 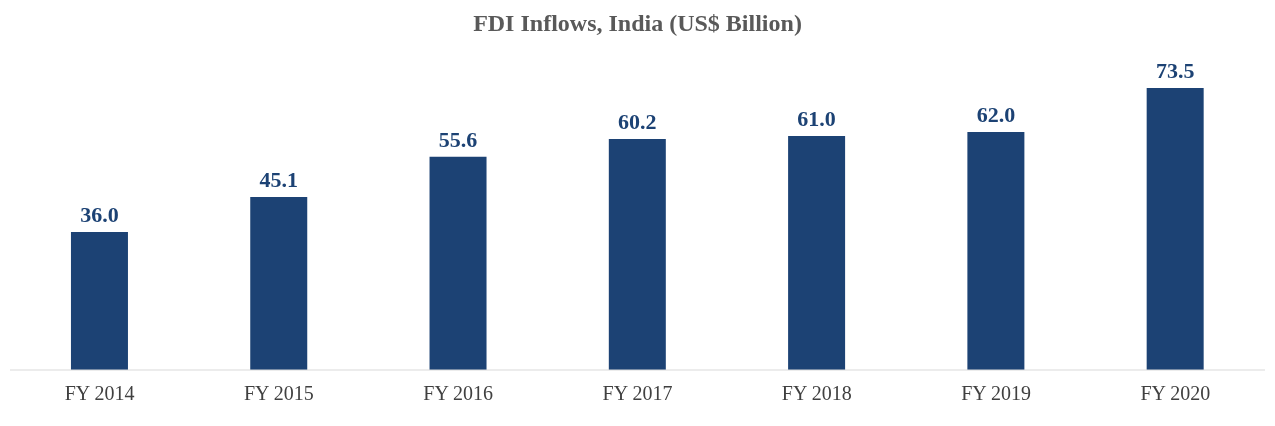 What do you see at coordinates (279, 393) in the screenshot?
I see `x-tick-label: FY 2015` at bounding box center [279, 393].